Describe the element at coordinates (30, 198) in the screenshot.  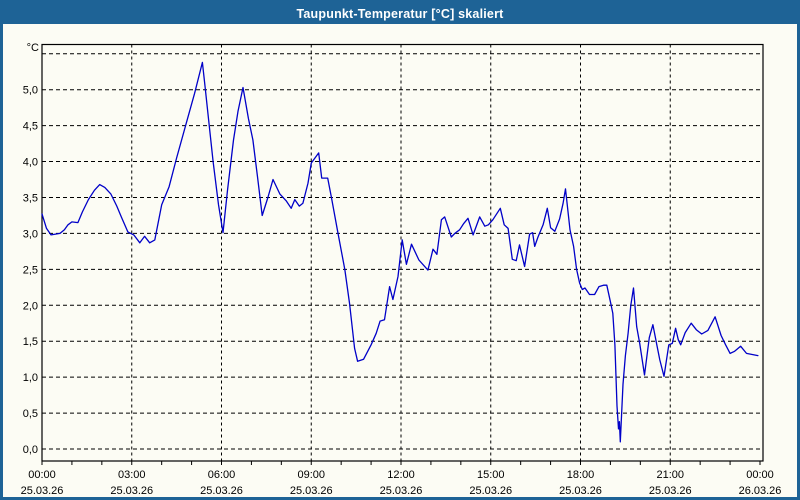
I see `y-axis-label: 3,5` at that location.